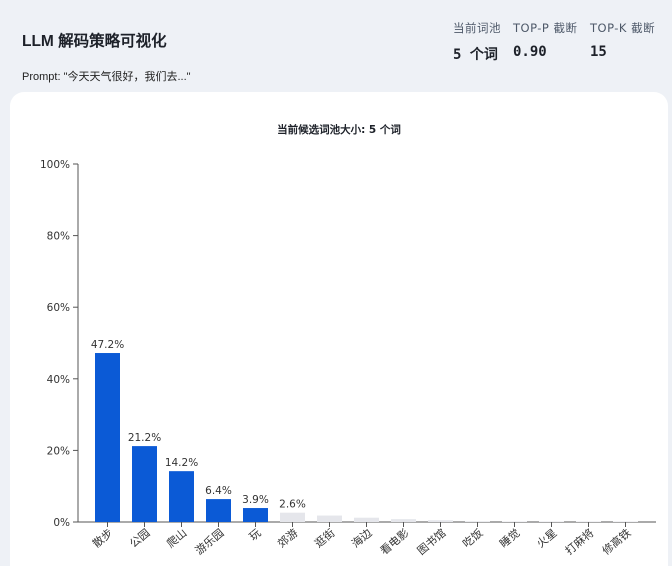  I want to click on x-tick-label: 打麻将, so click(579, 542).